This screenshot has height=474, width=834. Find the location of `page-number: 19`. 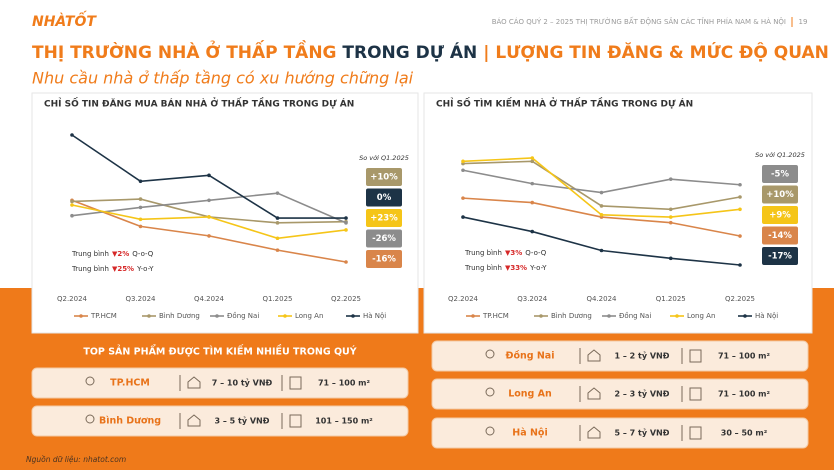

page-number: 19 is located at coordinates (803, 22).